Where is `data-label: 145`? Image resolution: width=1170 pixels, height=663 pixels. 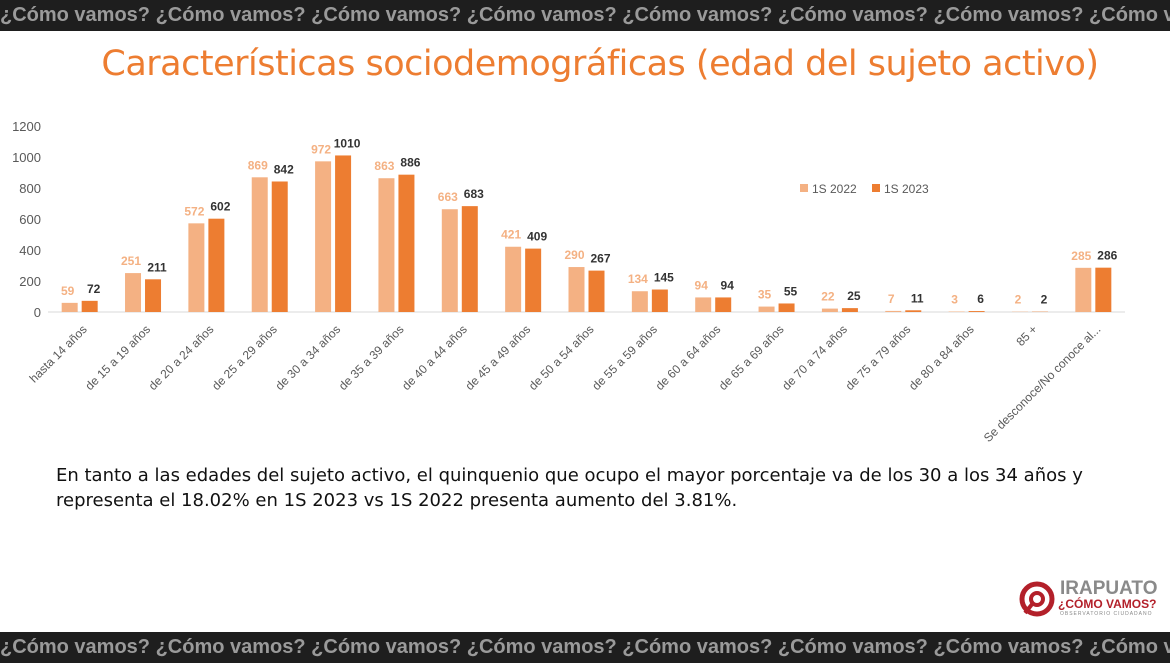
data-label: 145 is located at coordinates (664, 278).